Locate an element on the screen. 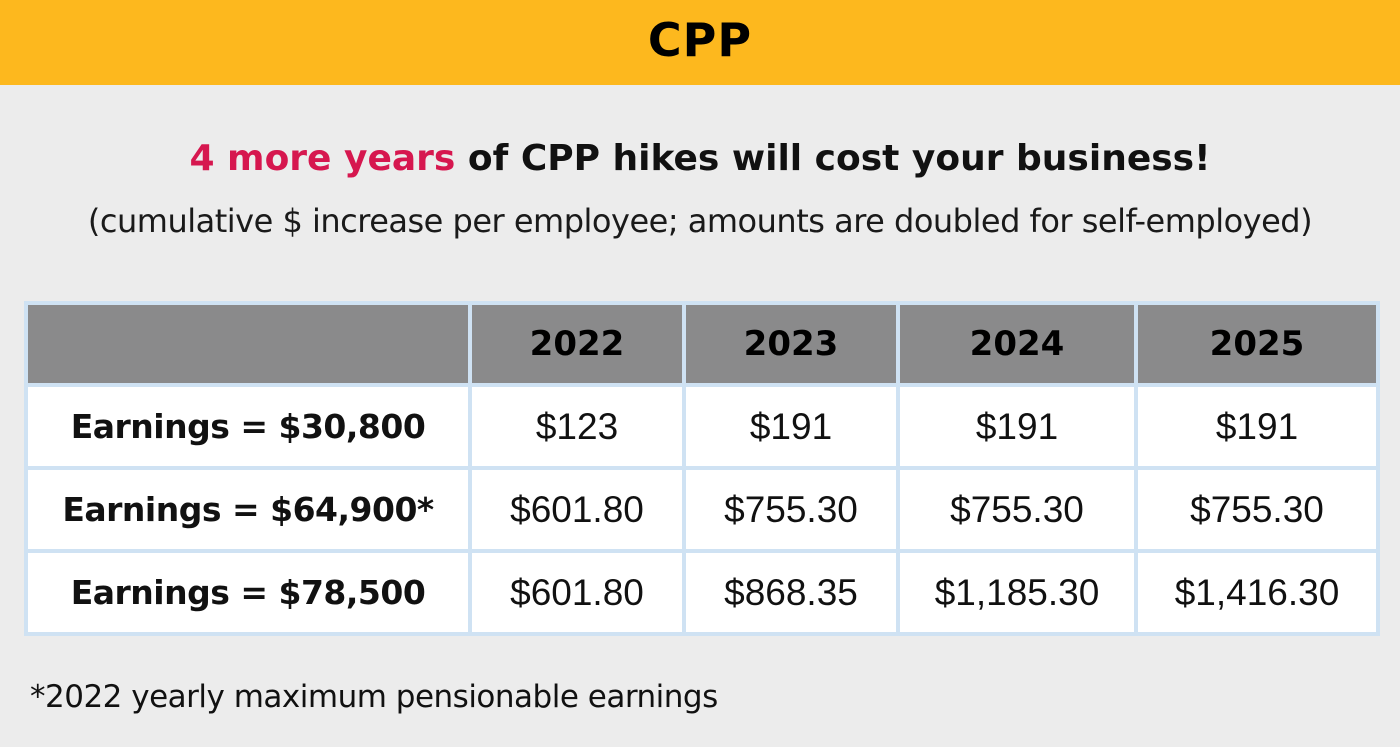 This screenshot has width=1400, height=747. table-cell: $123 is located at coordinates (577, 426).